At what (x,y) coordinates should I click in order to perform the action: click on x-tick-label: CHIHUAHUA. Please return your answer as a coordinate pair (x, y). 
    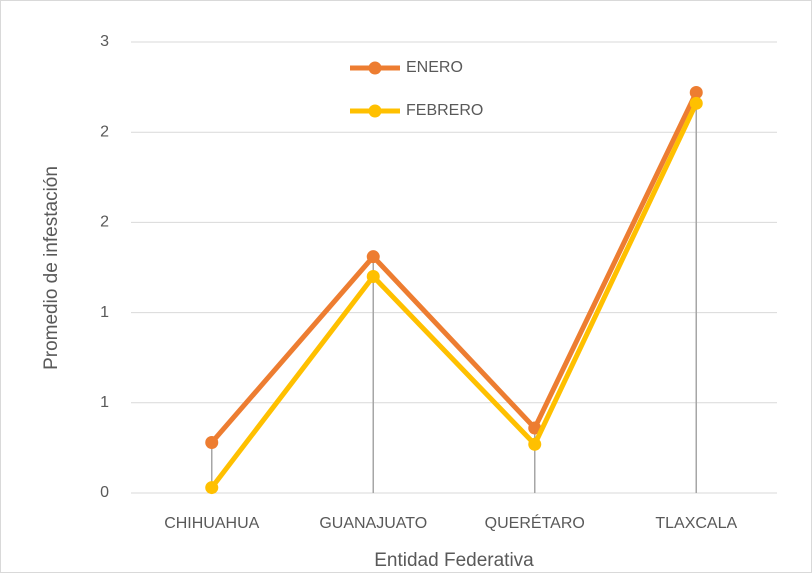
    Looking at the image, I should click on (211, 523).